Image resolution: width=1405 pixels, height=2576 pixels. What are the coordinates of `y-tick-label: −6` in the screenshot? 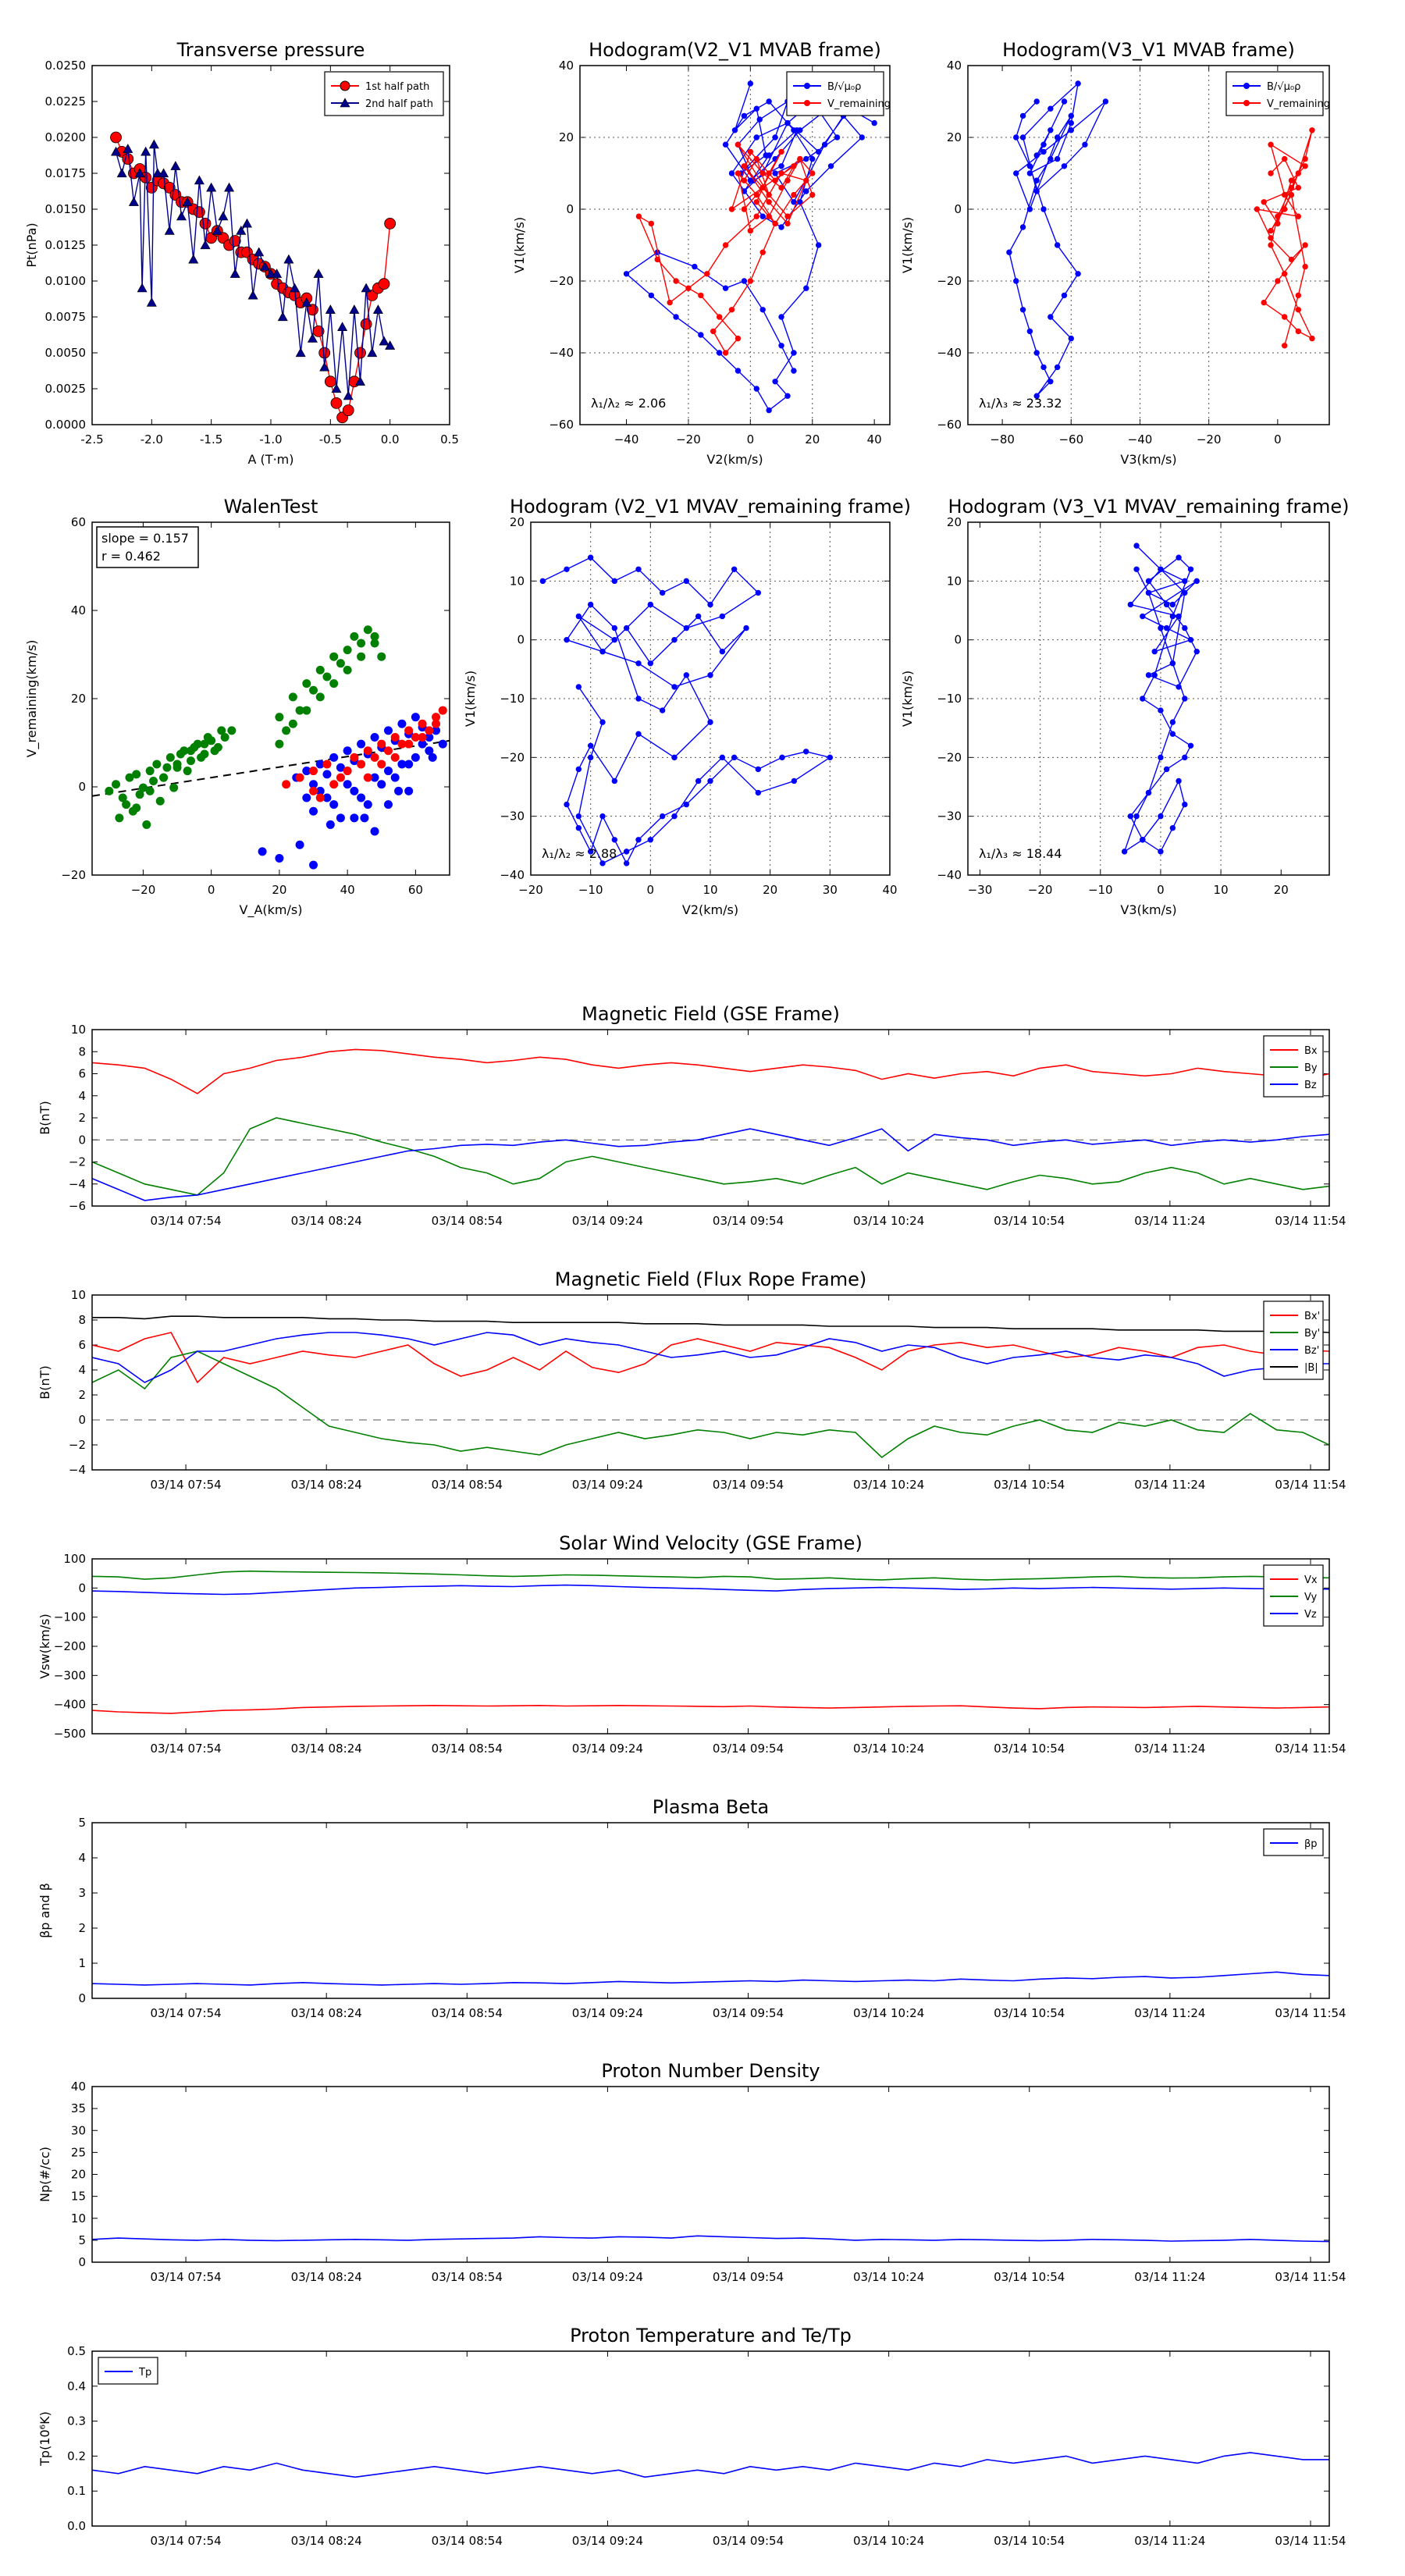 It's located at (77, 1206).